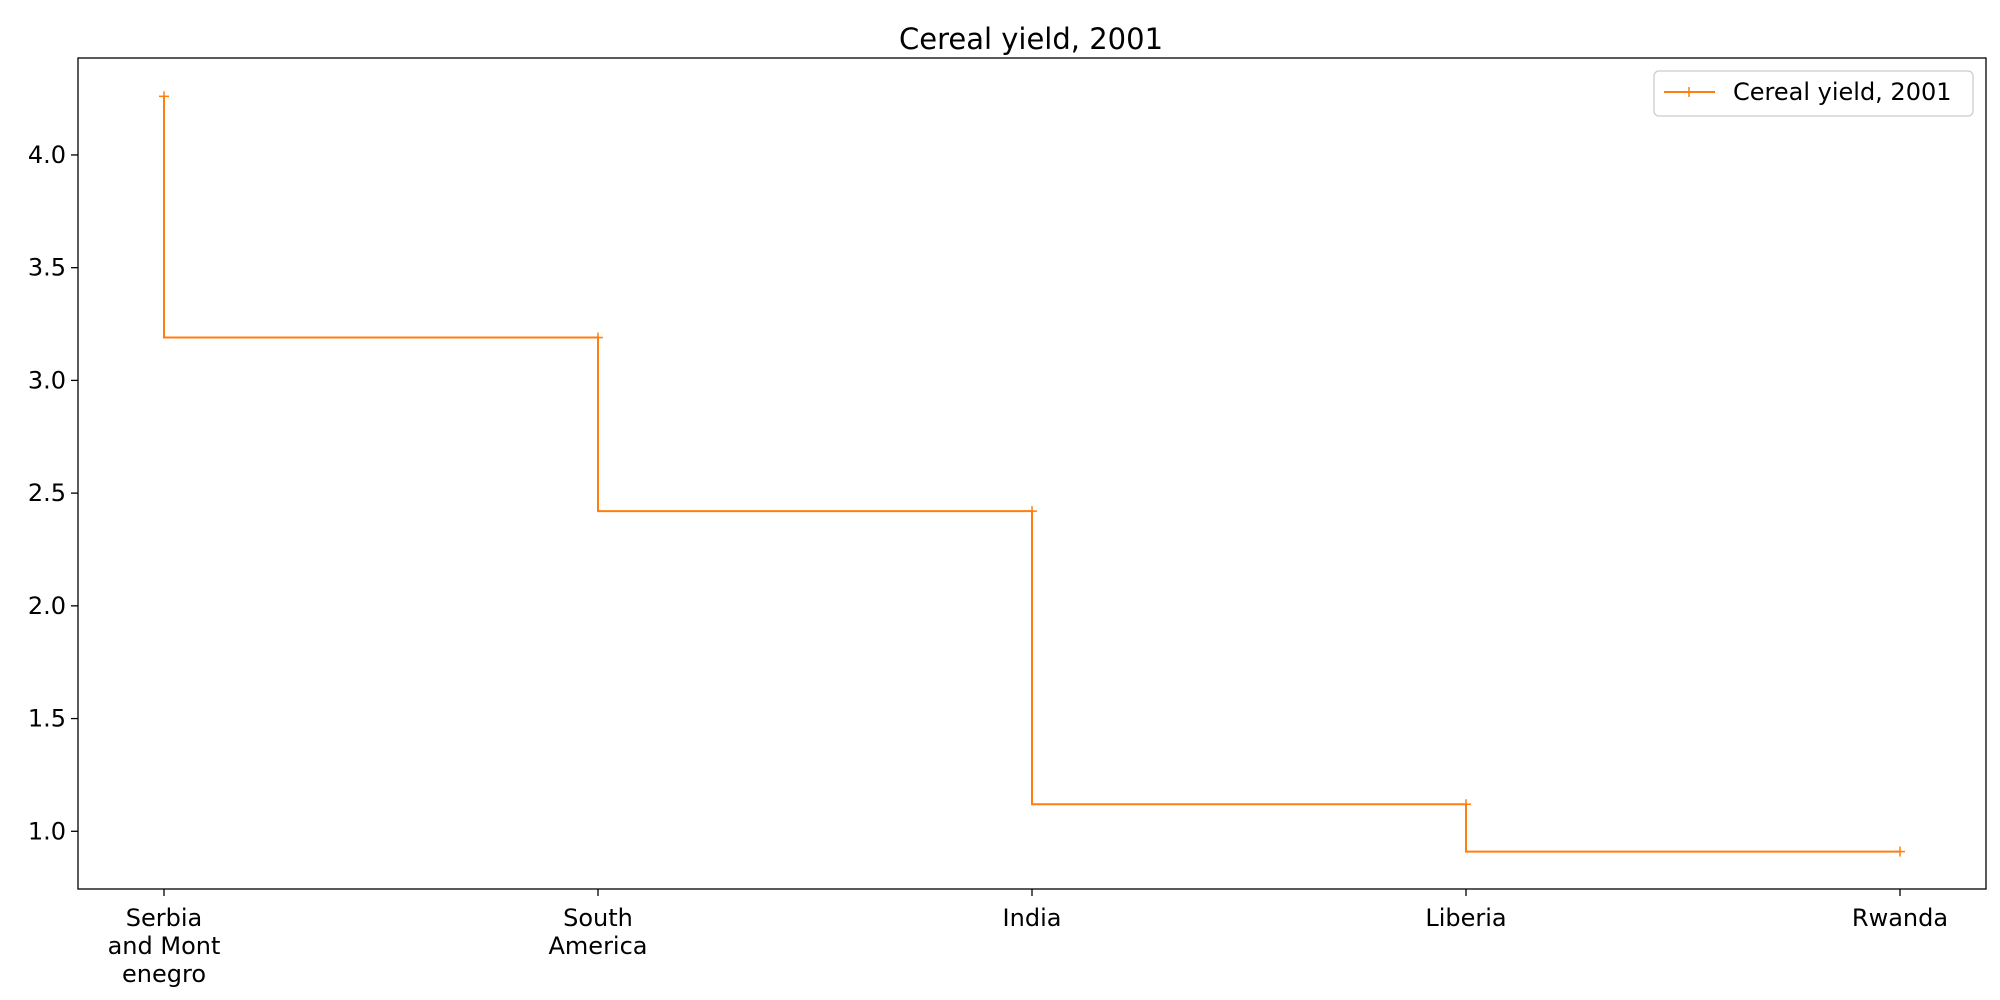 This screenshot has height=1000, width=2000. What do you see at coordinates (164, 974) in the screenshot?
I see `x-tick-label-line: enegro` at bounding box center [164, 974].